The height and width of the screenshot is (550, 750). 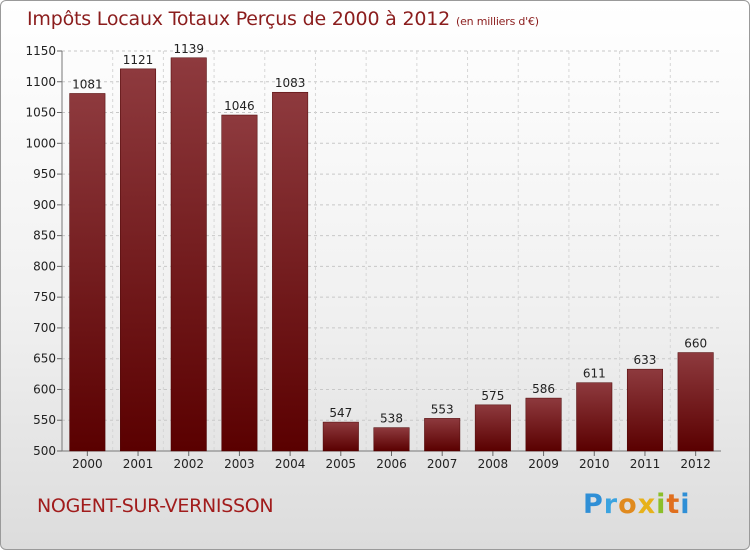 What do you see at coordinates (492, 428) in the screenshot?
I see `bar-2008` at bounding box center [492, 428].